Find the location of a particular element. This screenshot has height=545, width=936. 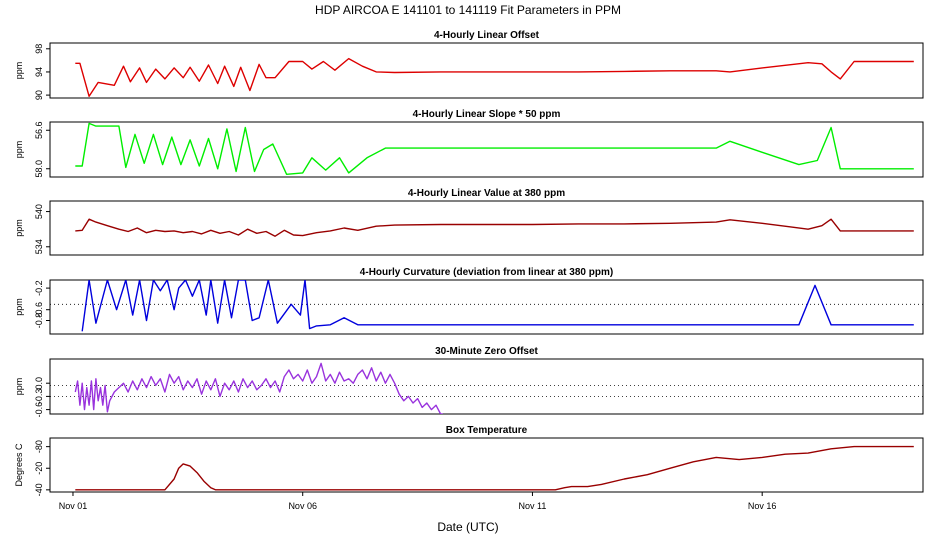

panel-title: Box Temperature is located at coordinates (487, 430).